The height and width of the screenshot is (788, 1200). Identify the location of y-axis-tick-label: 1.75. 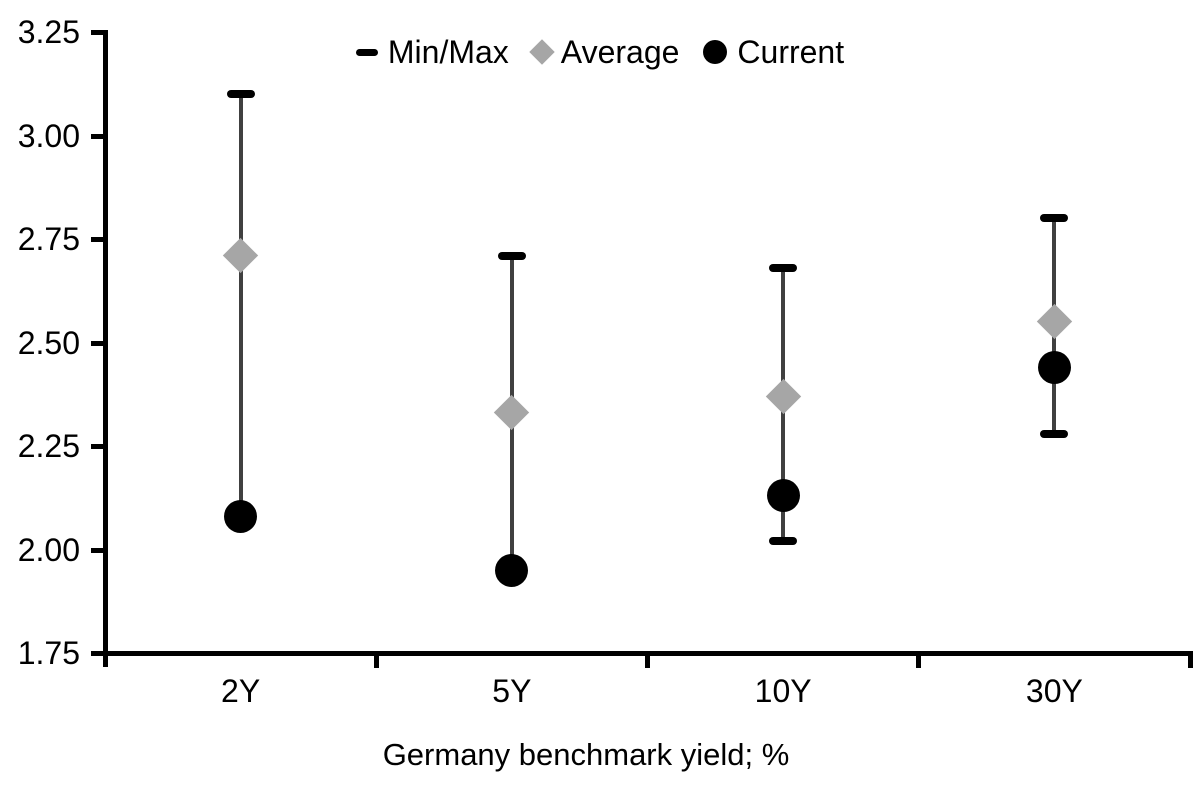
(48, 653).